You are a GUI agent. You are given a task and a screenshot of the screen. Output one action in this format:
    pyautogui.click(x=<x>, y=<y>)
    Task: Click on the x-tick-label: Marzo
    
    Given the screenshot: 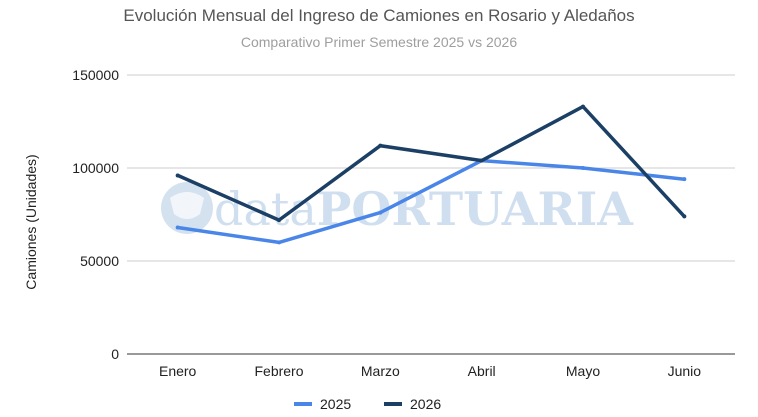 What is the action you would take?
    pyautogui.click(x=380, y=371)
    